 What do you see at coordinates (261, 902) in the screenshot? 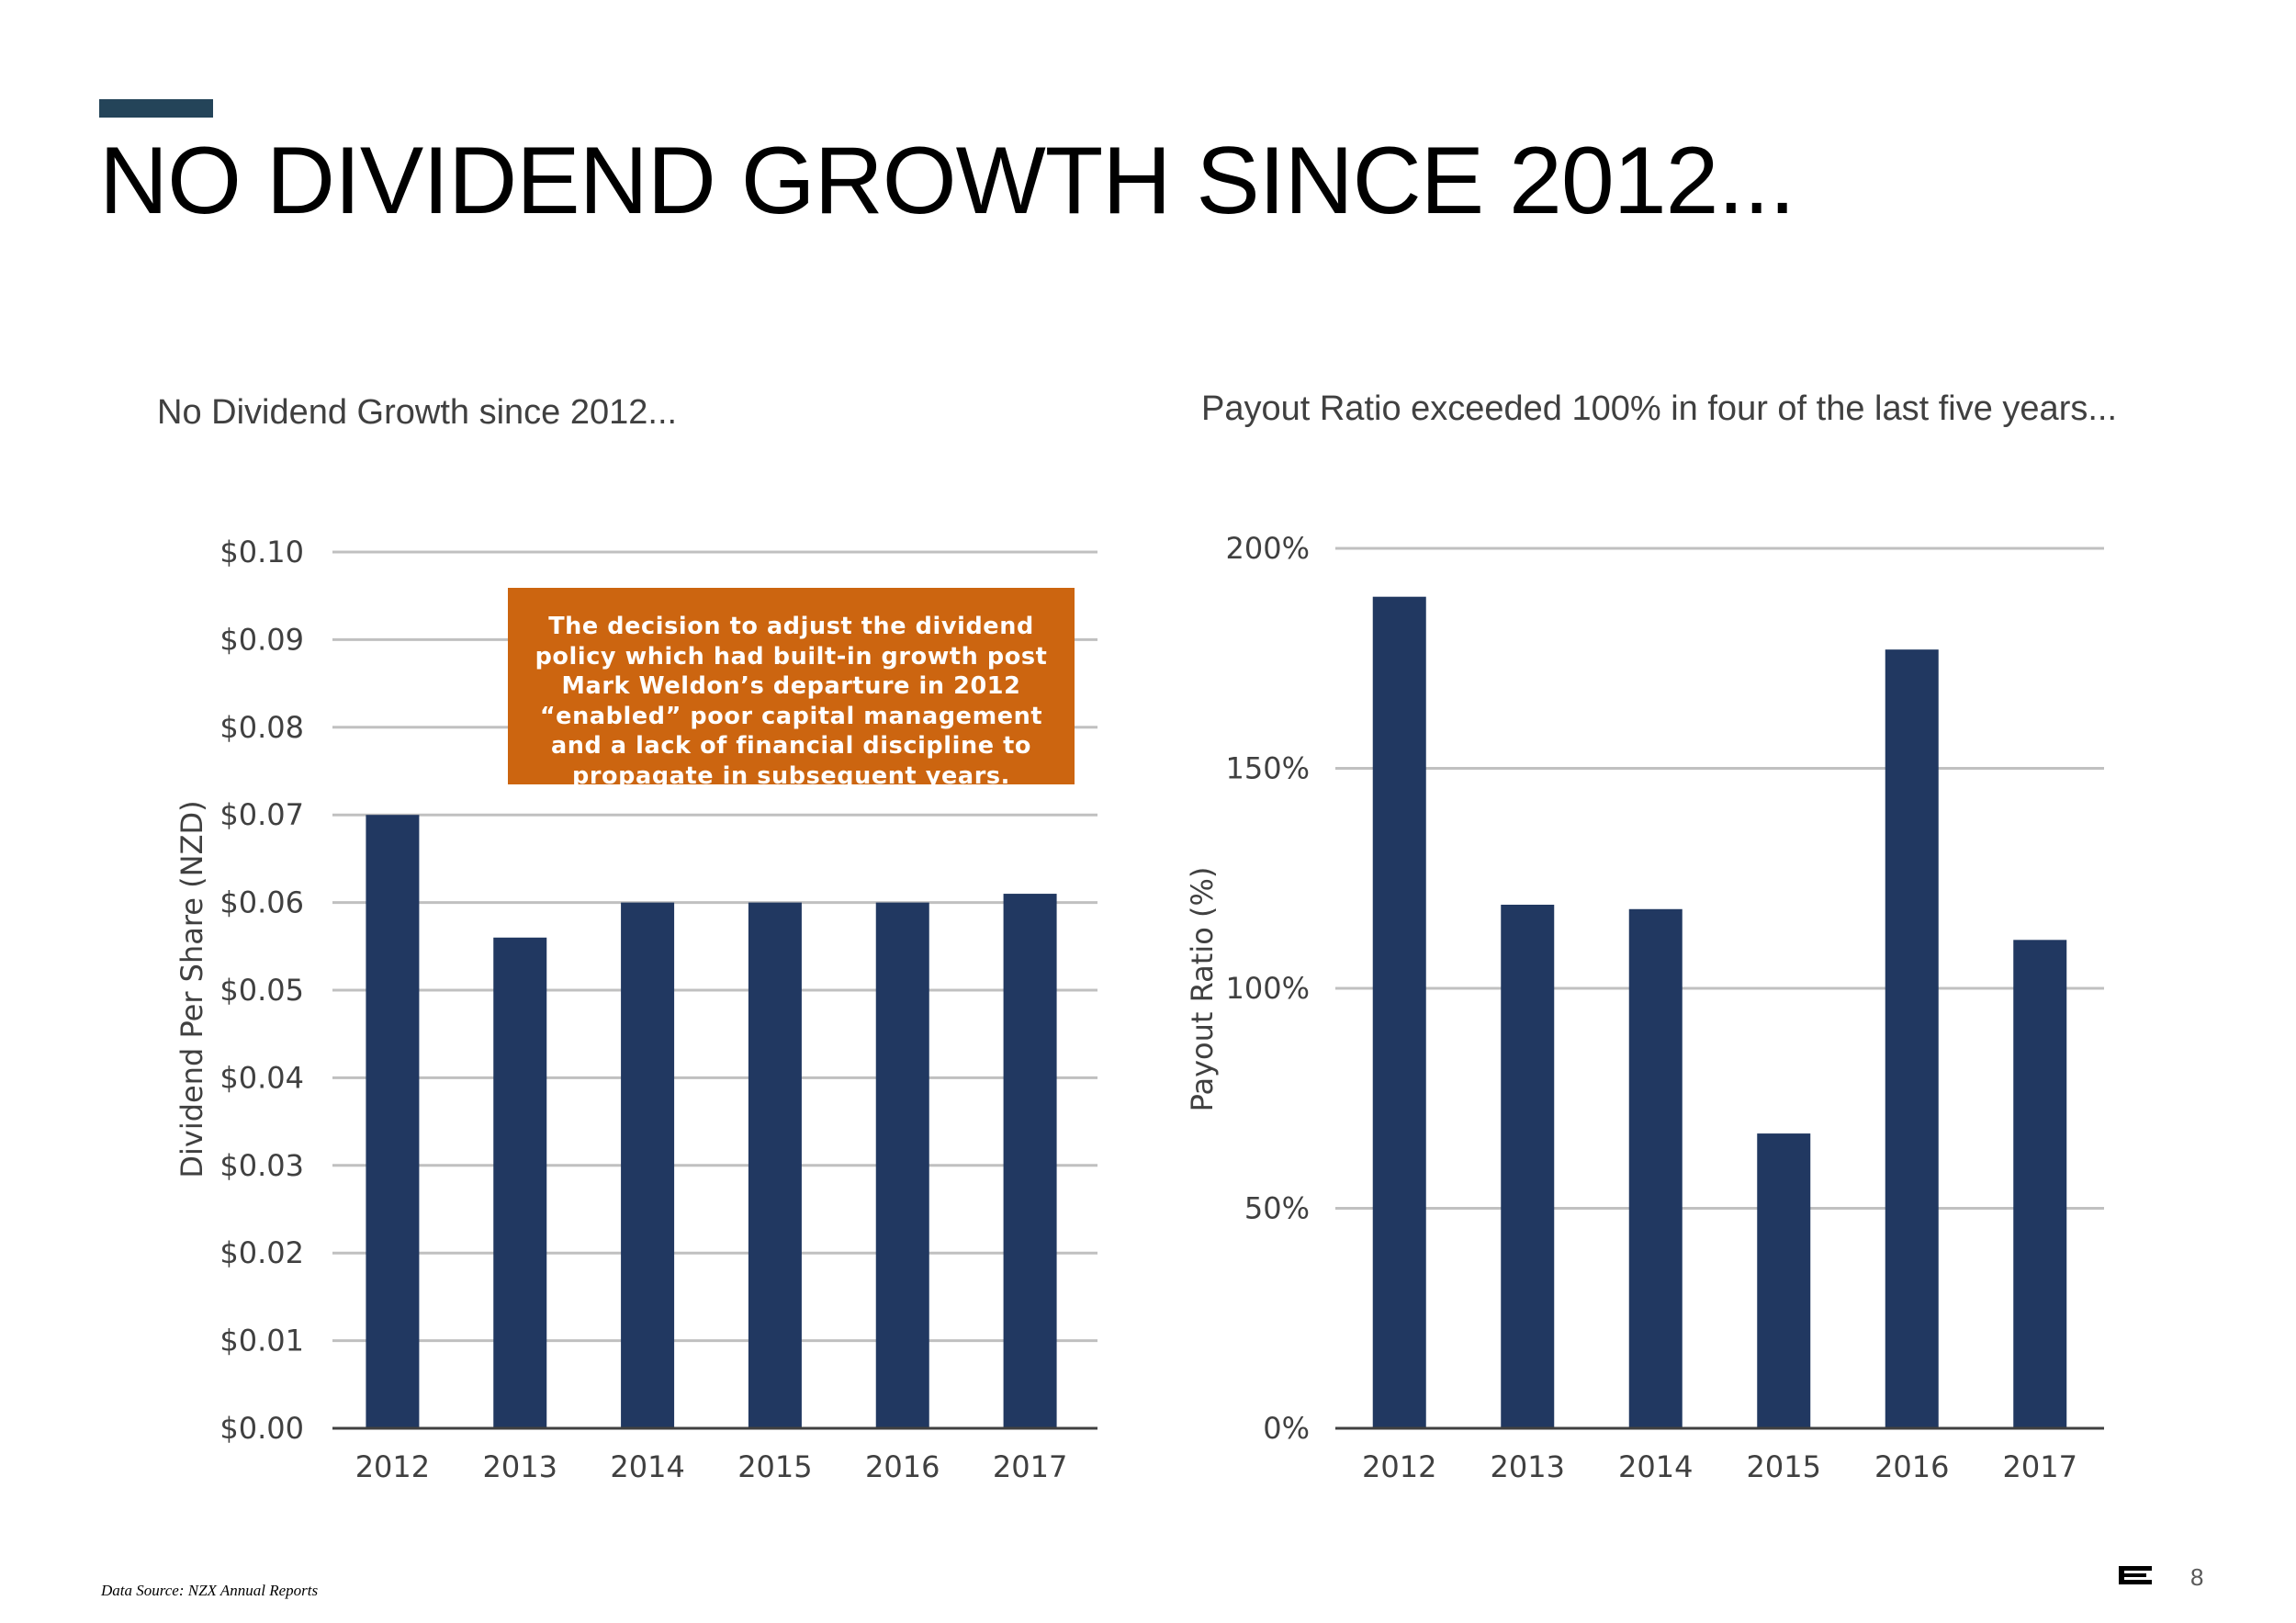
I see `y-tick-label: $0.06` at bounding box center [261, 902].